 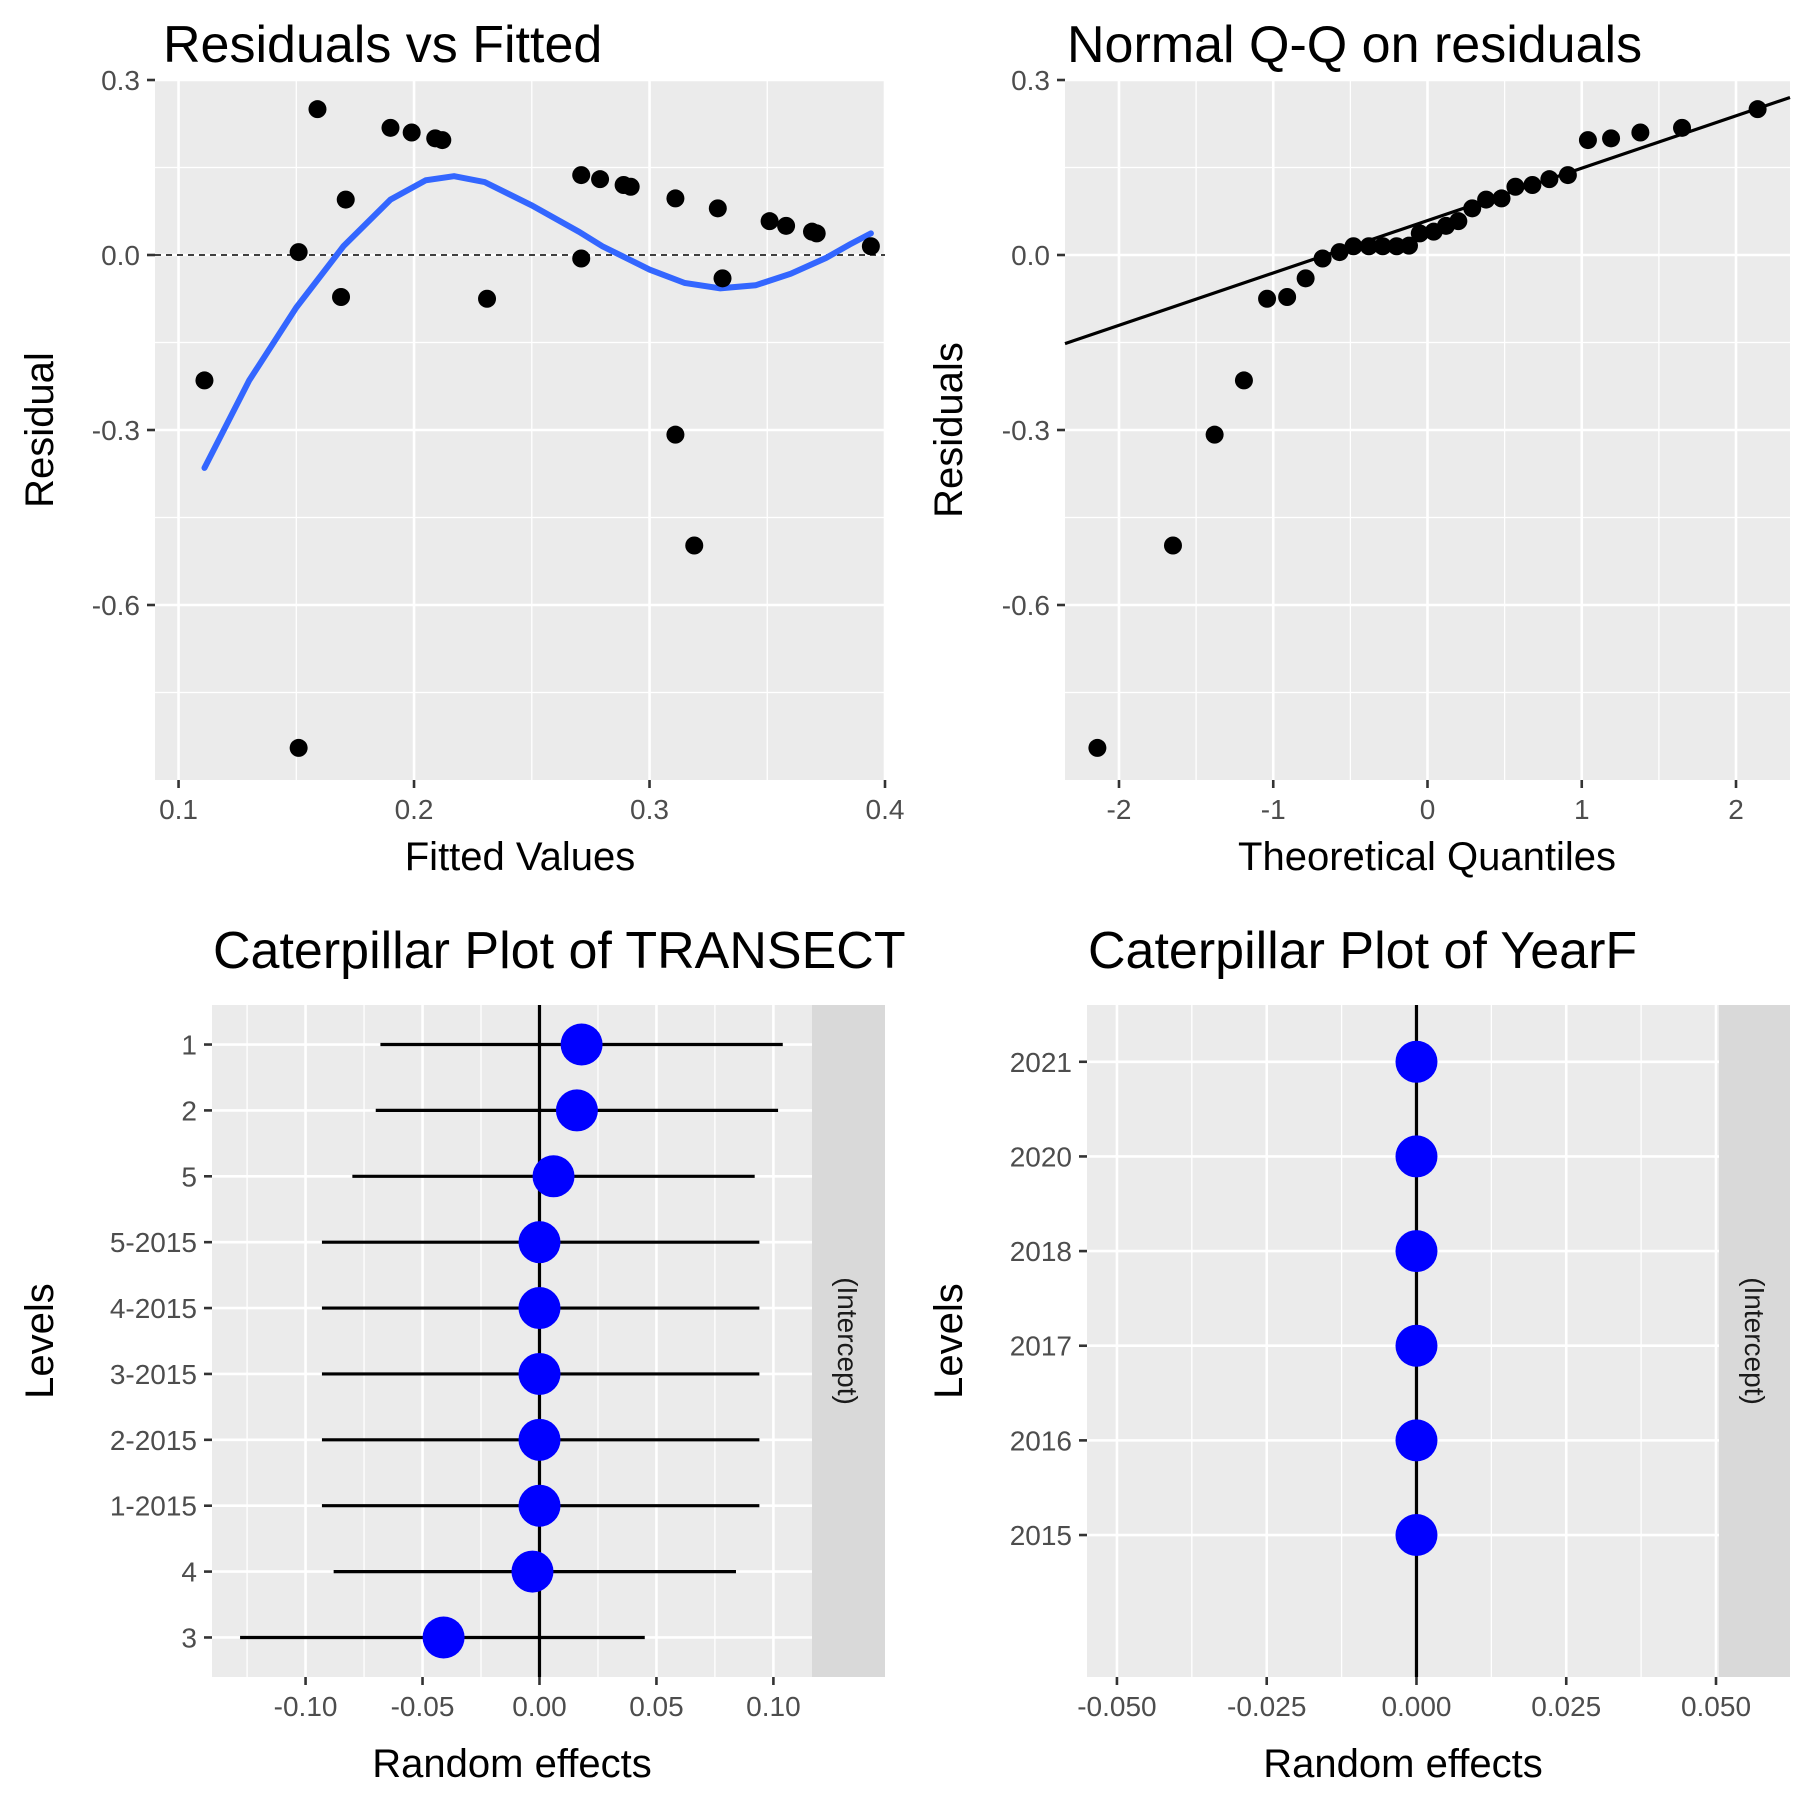 What do you see at coordinates (1048, 1299) in the screenshot?
I see `y-axis: 2021 2020 2018 2017 2016 2015` at bounding box center [1048, 1299].